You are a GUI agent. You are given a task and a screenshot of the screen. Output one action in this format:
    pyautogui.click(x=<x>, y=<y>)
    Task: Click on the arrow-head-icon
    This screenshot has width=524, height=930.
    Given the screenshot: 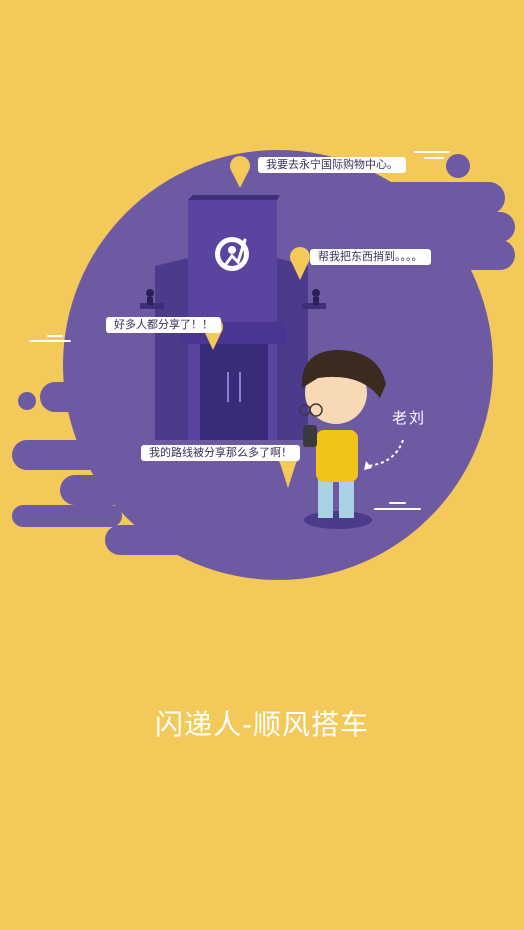 What is the action you would take?
    pyautogui.click(x=368, y=465)
    